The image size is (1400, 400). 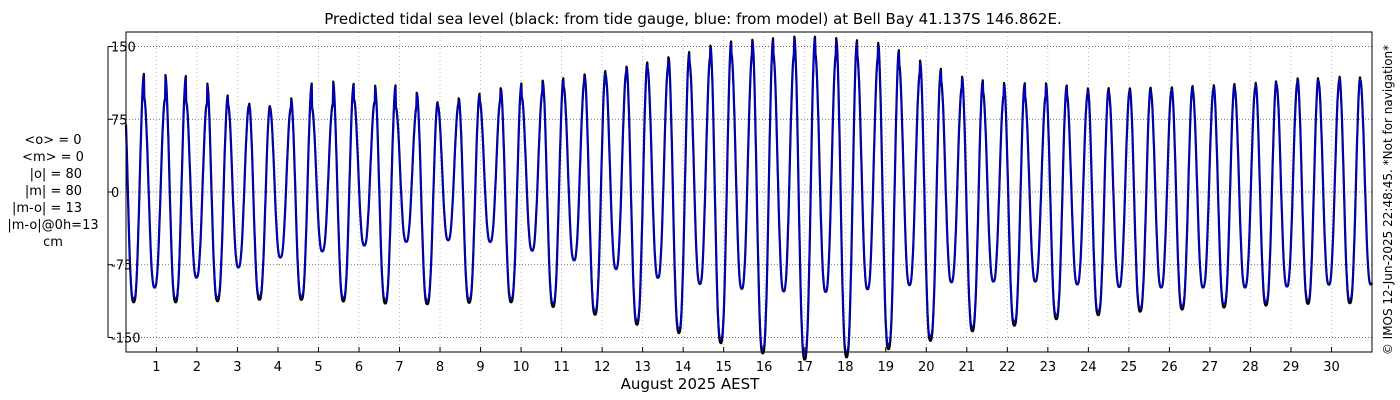 I want to click on stat-obs-mean: <o> = 0, so click(x=53, y=140).